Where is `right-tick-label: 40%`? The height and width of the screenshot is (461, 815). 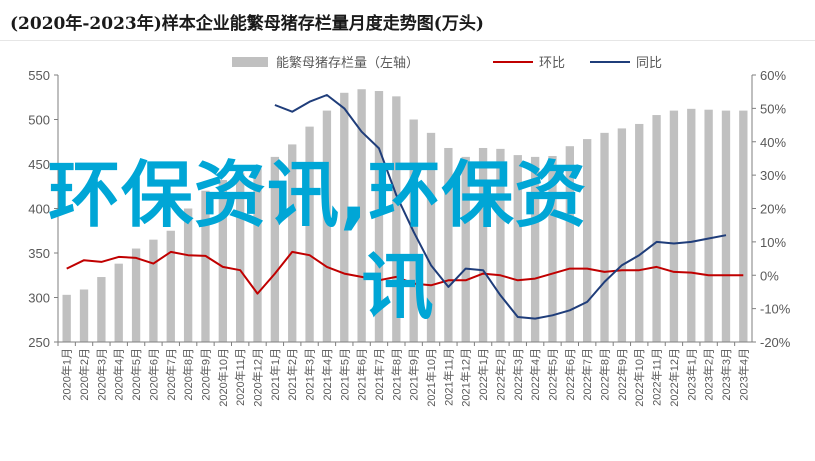 right-tick-label: 40% is located at coordinates (773, 142).